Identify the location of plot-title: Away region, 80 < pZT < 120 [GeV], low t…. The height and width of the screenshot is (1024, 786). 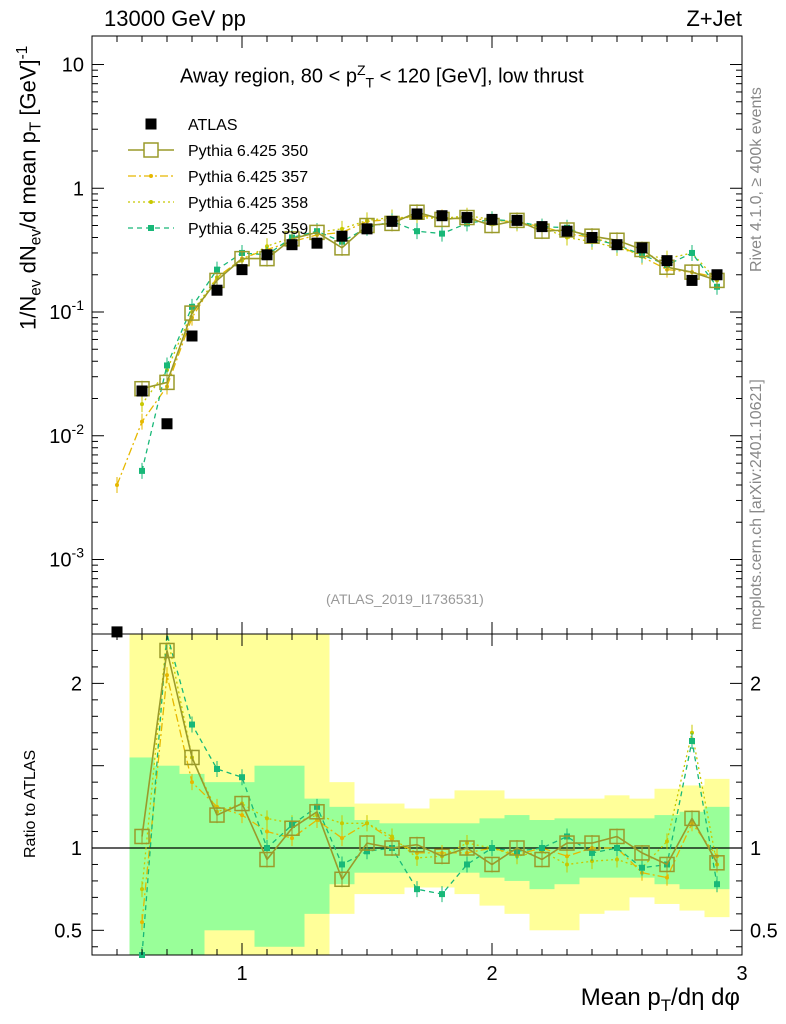
(382, 76).